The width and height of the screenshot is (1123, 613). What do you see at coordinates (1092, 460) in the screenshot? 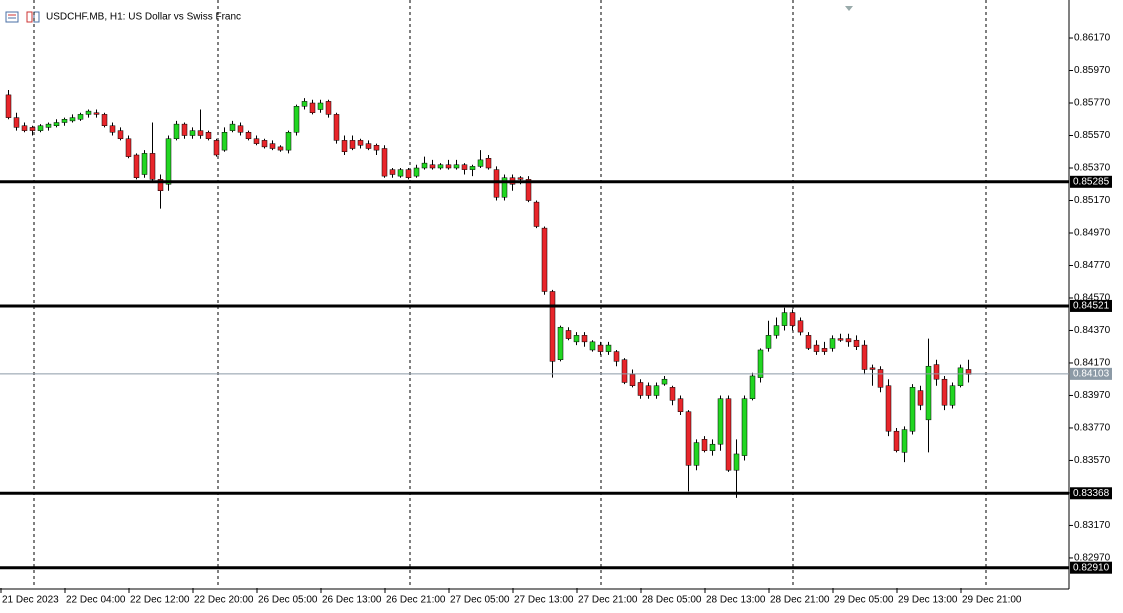
I see `y-tick-label: 0.83570` at bounding box center [1092, 460].